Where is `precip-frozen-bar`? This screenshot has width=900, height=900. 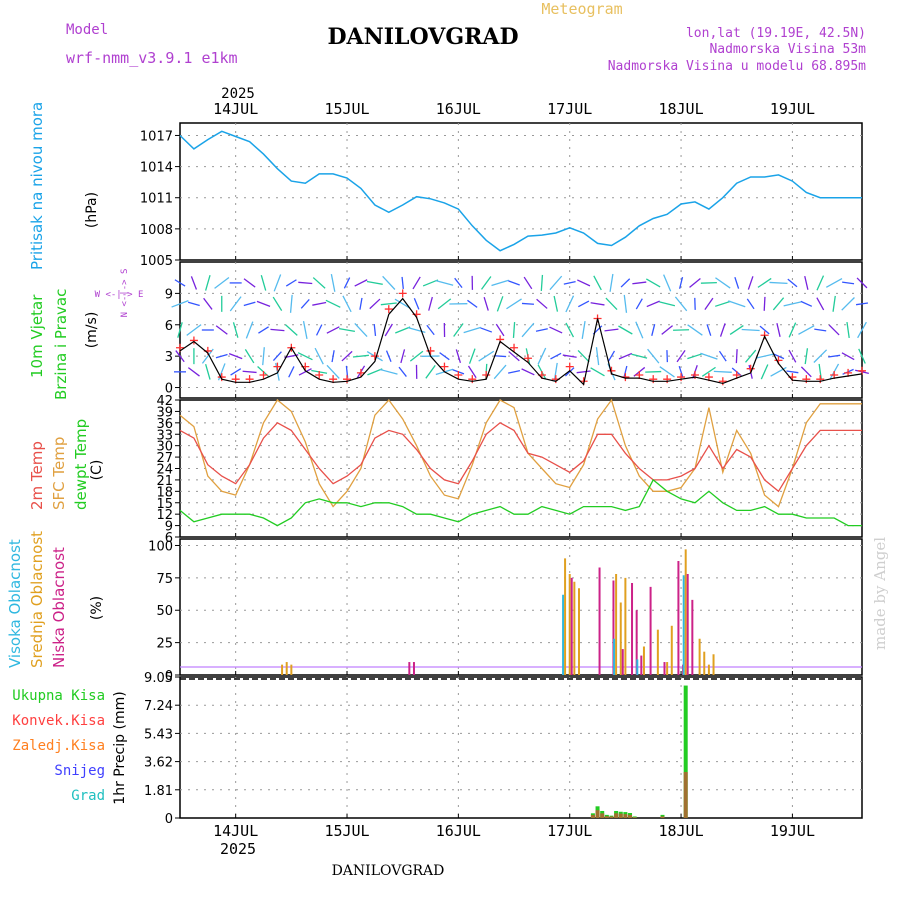 precip-frozen-bar is located at coordinates (662, 817).